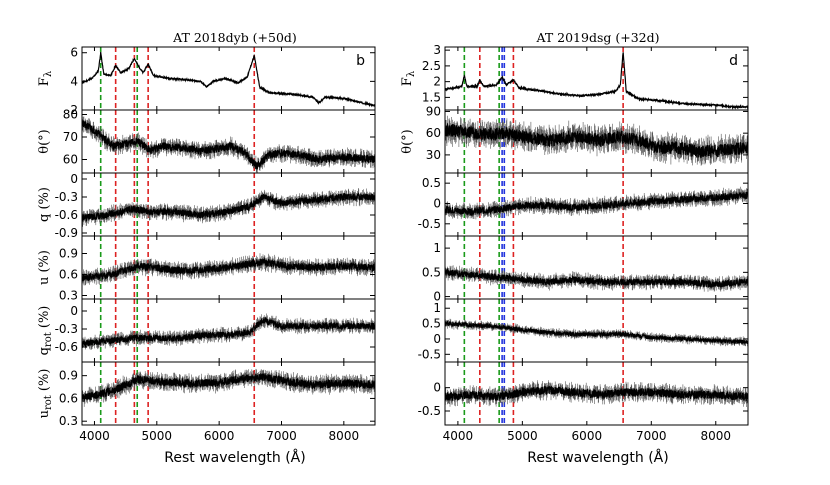  Describe the element at coordinates (360, 61) in the screenshot. I see `panel-letter: b` at that location.